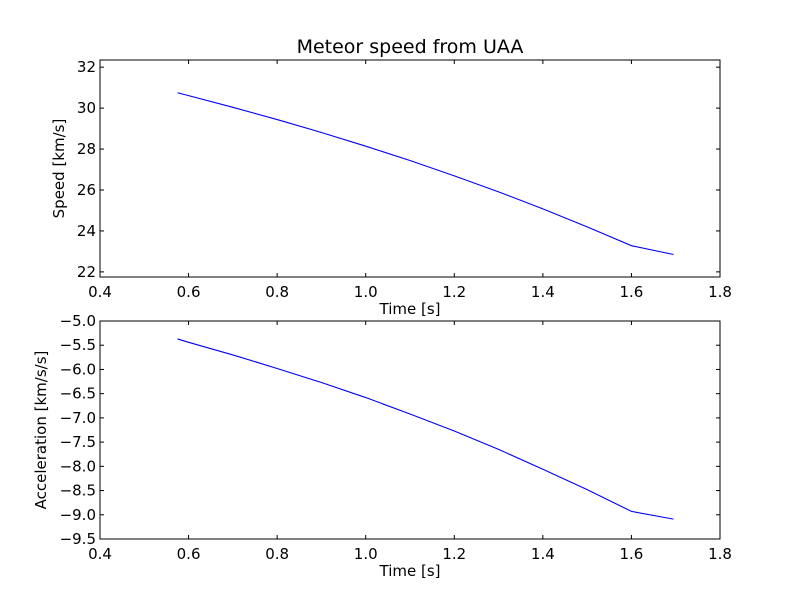 This screenshot has width=800, height=600. Describe the element at coordinates (86, 149) in the screenshot. I see `speed-y-tick-label: 28` at that location.